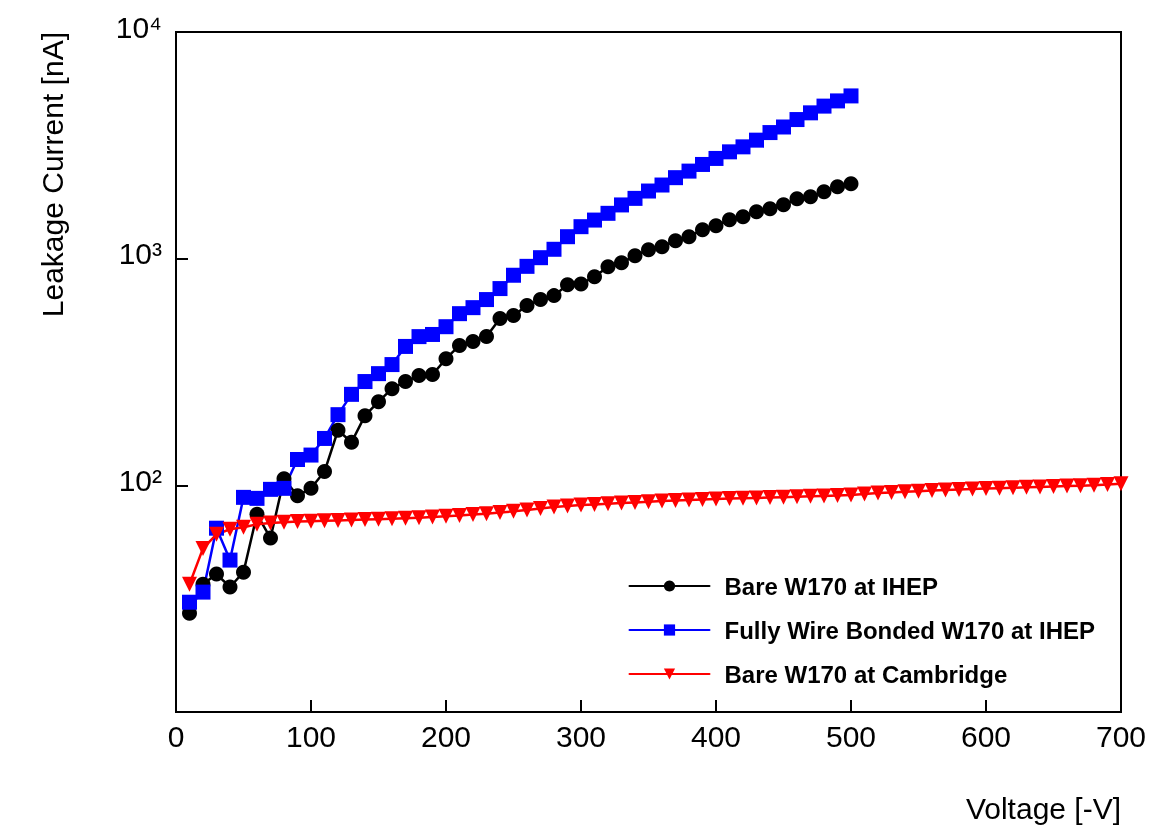  What do you see at coordinates (986, 736) in the screenshot?
I see `x-tick-label: 600` at bounding box center [986, 736].